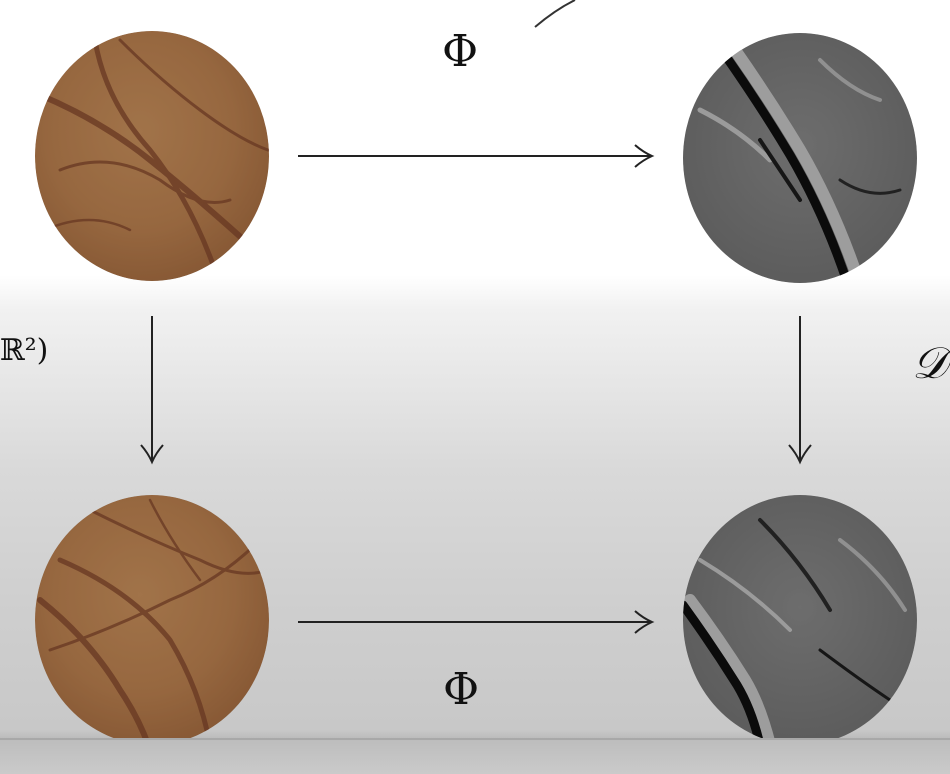 This screenshot has width=950, height=774. I want to click on left-vertical-label: (ℝ²), so click(24, 350).